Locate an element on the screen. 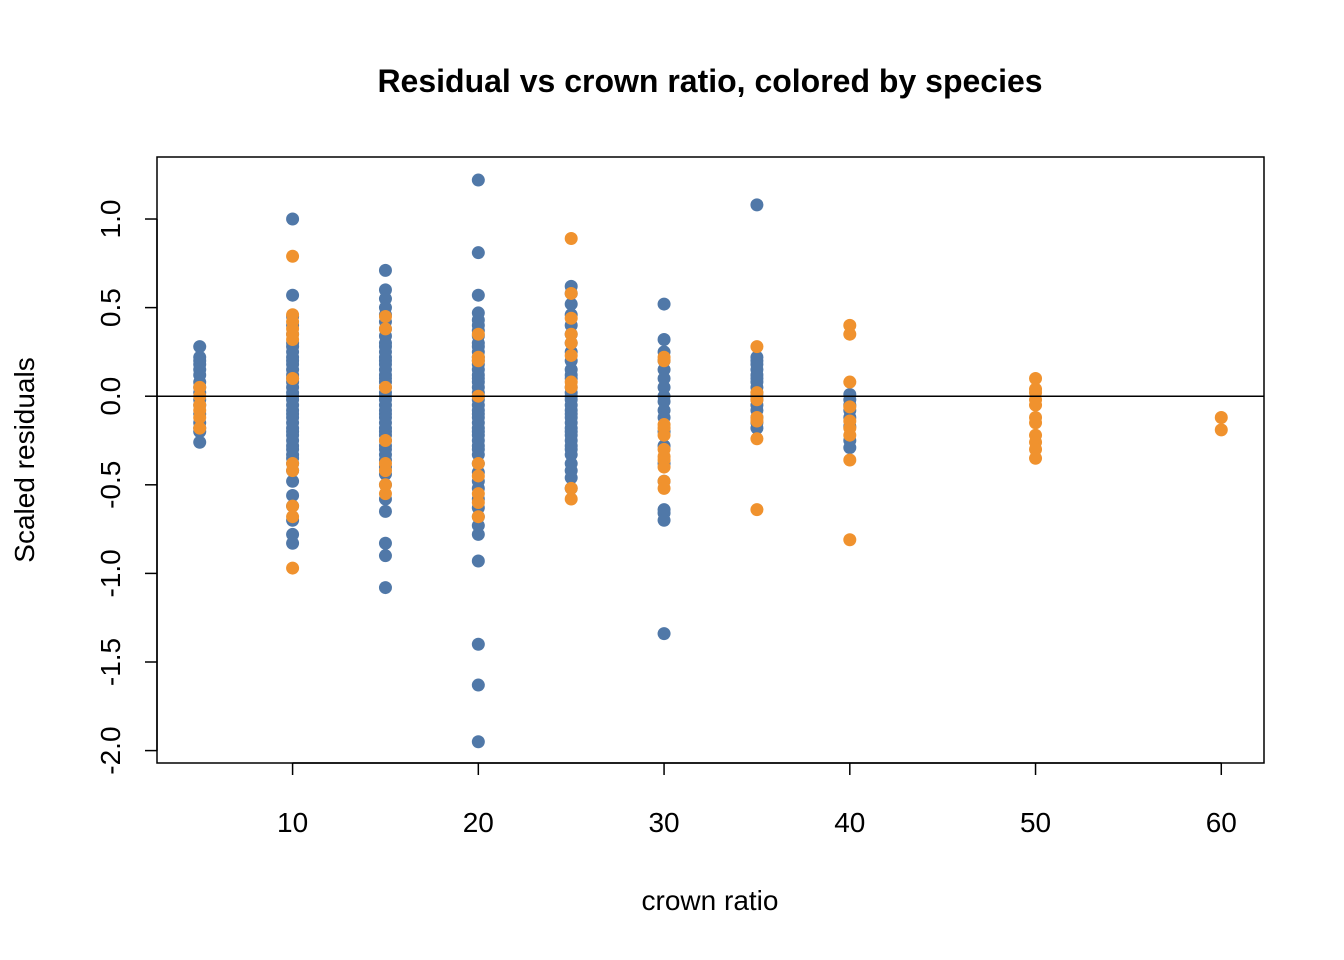 The width and height of the screenshot is (1344, 960). x-axis-label: crown ratio is located at coordinates (710, 900).